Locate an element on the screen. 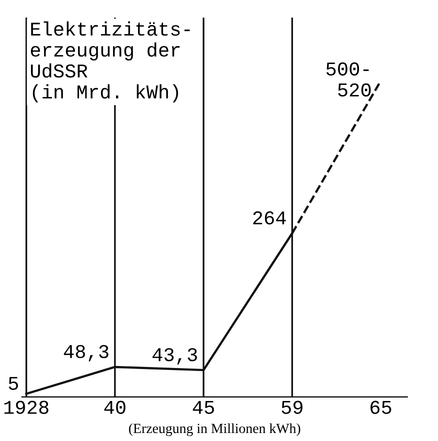  x-tick-label: 1928 is located at coordinates (26, 407).